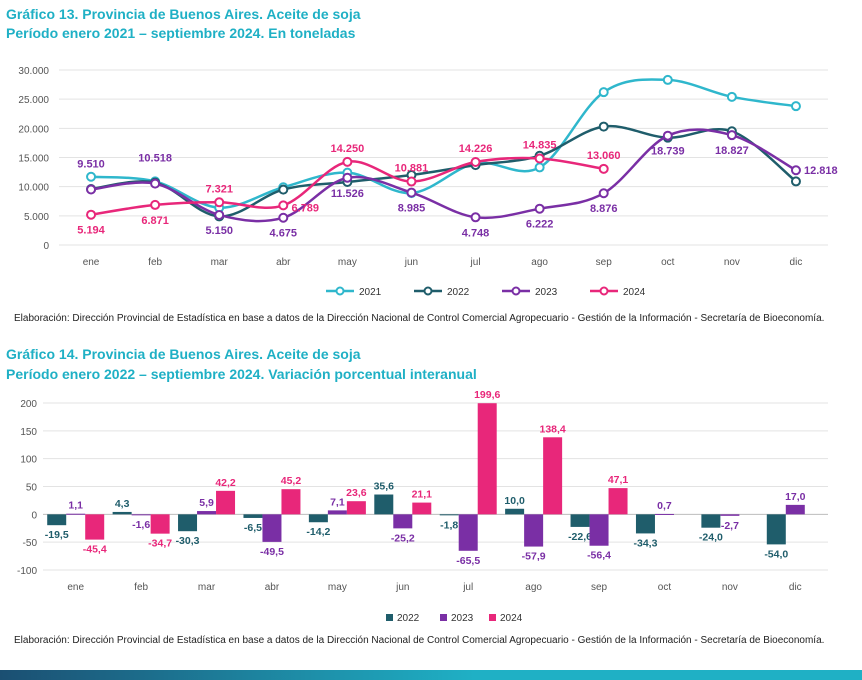 Image resolution: width=862 pixels, height=680 pixels. I want to click on footer-band, so click(431, 675).